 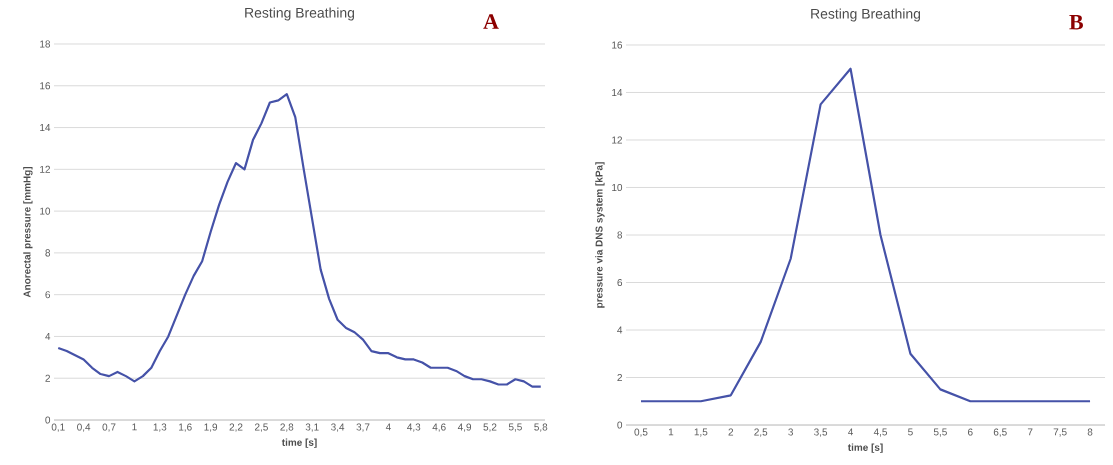 I want to click on x-tick-label: 0,1, so click(x=58, y=427).